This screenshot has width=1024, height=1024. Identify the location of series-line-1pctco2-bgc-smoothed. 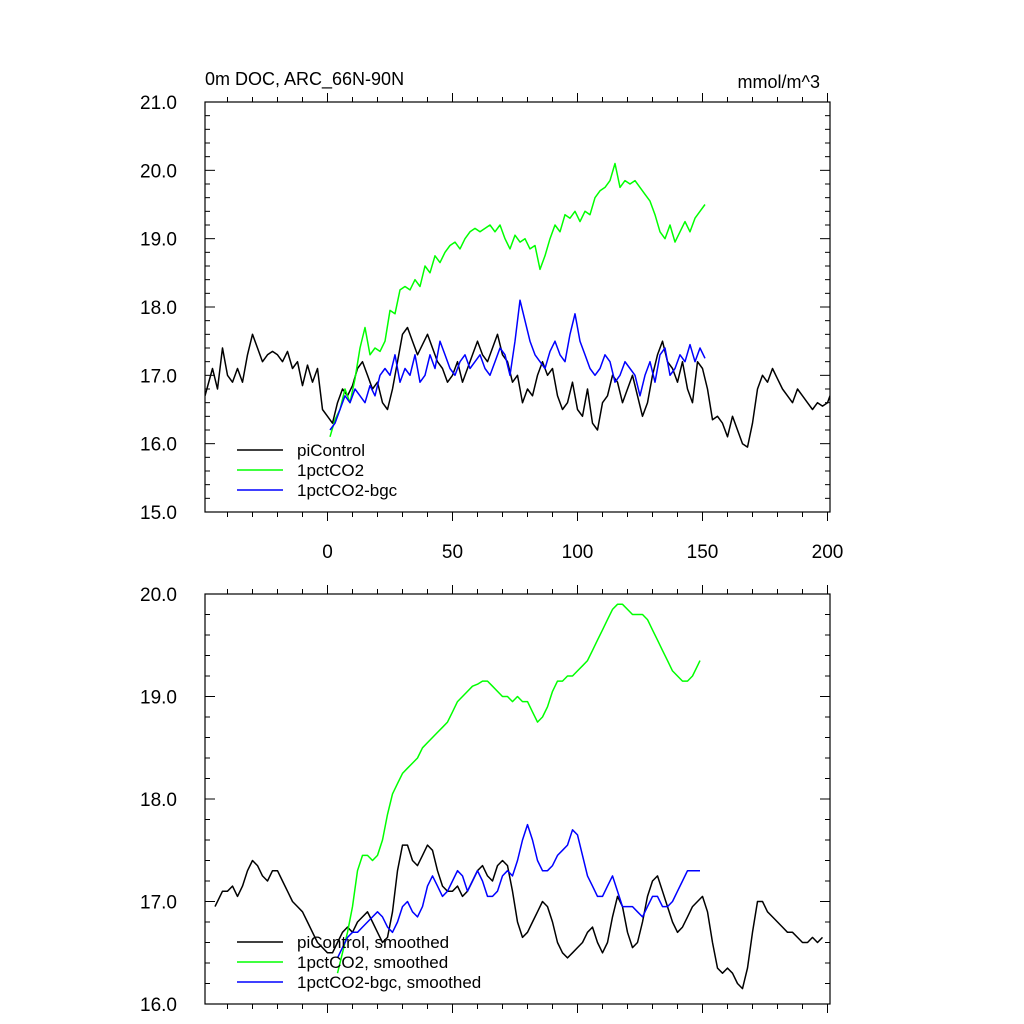
(518, 891).